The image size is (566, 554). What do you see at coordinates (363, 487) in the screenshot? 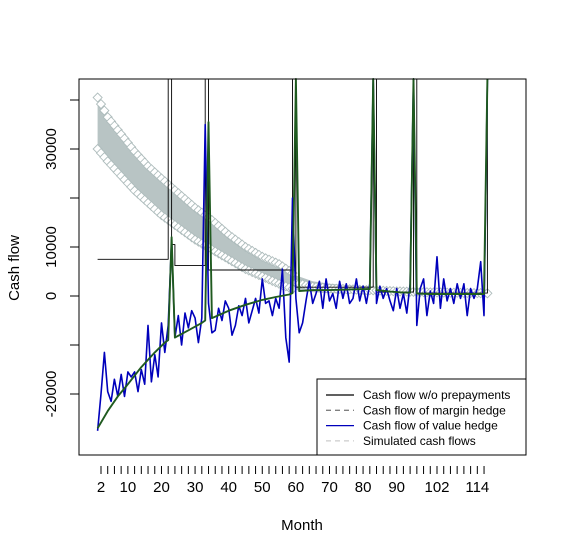
I see `x-tick-label: 80` at bounding box center [363, 487].